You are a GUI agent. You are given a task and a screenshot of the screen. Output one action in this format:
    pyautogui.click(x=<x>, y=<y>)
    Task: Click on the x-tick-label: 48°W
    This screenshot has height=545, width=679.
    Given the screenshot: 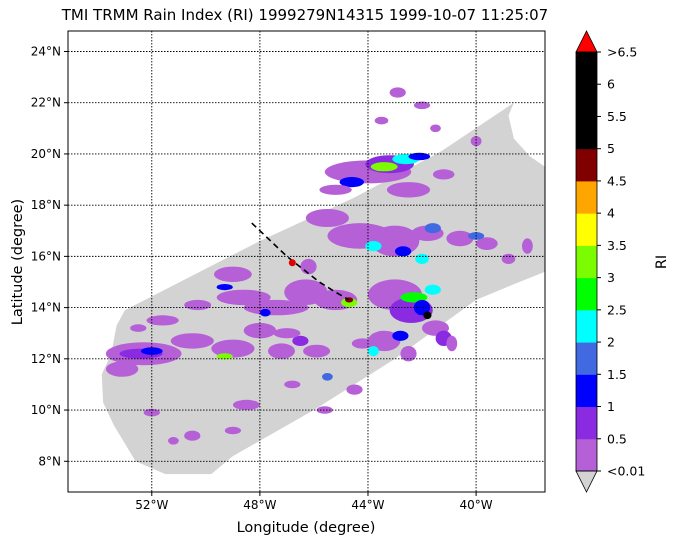 What is the action you would take?
    pyautogui.click(x=259, y=505)
    